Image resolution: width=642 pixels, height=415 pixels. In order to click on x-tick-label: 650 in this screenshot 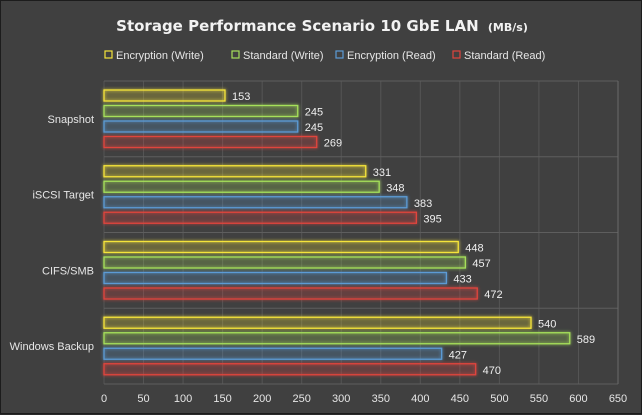, I will do `click(618, 399)`.